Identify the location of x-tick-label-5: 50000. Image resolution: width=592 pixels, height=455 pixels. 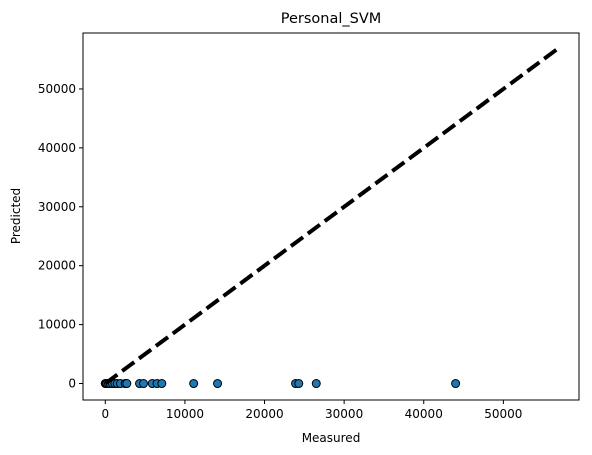
(503, 414).